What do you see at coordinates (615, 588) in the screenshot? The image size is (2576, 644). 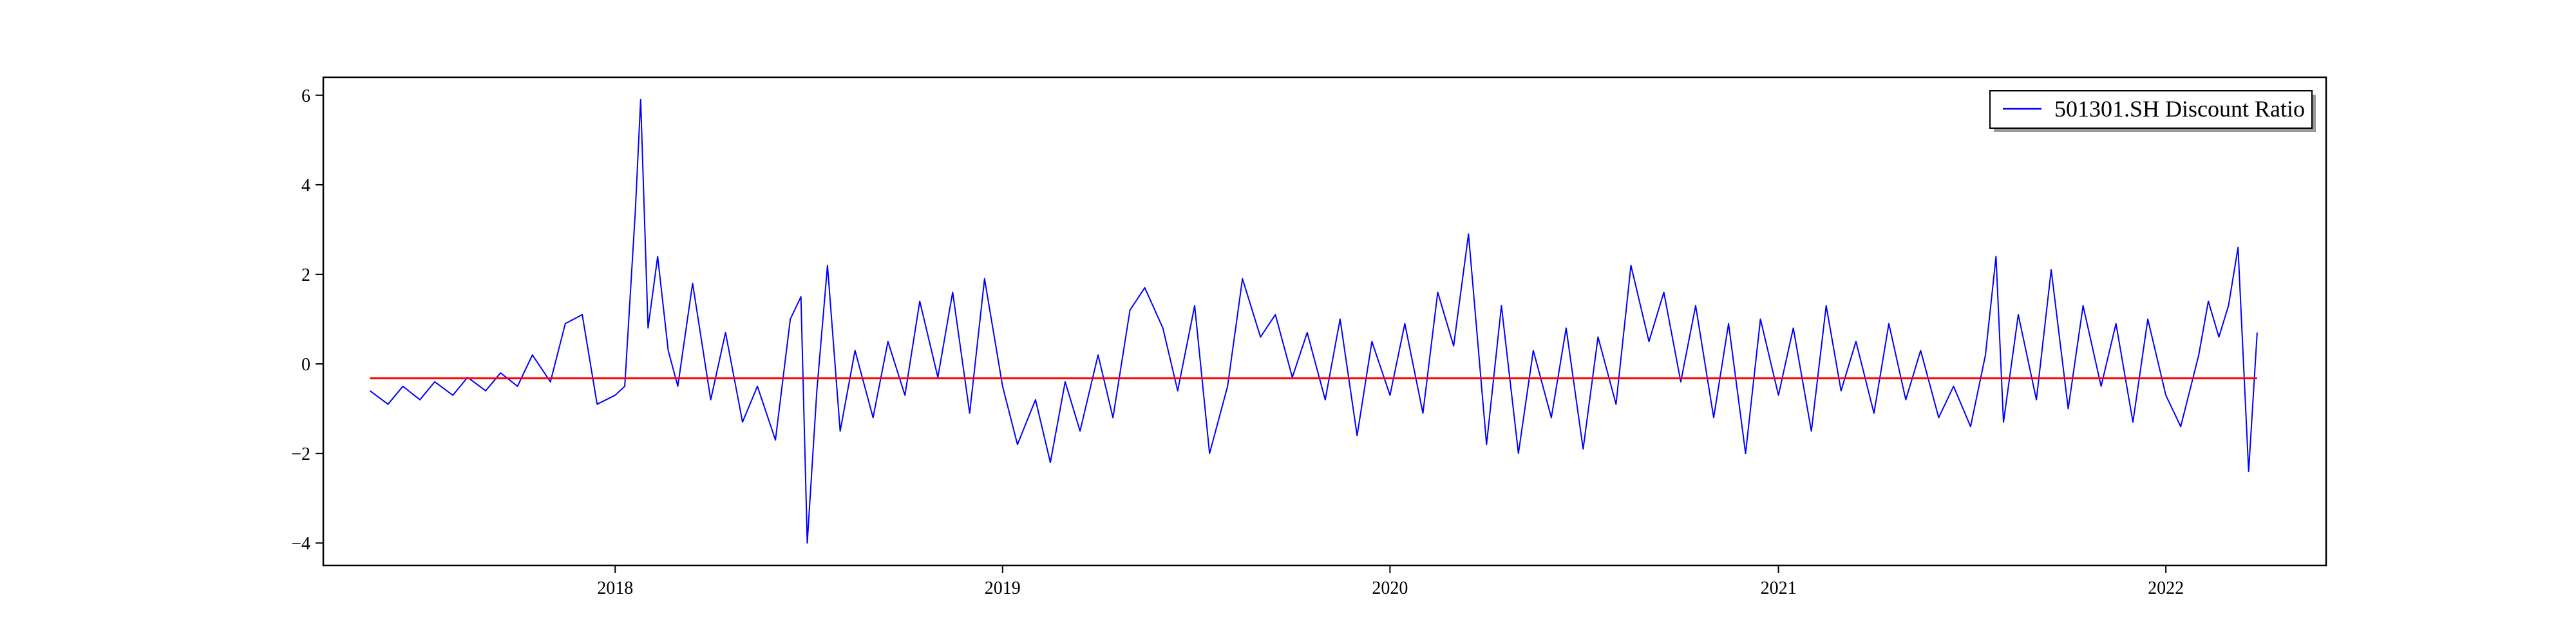 I see `x-tick-label: 2018` at bounding box center [615, 588].